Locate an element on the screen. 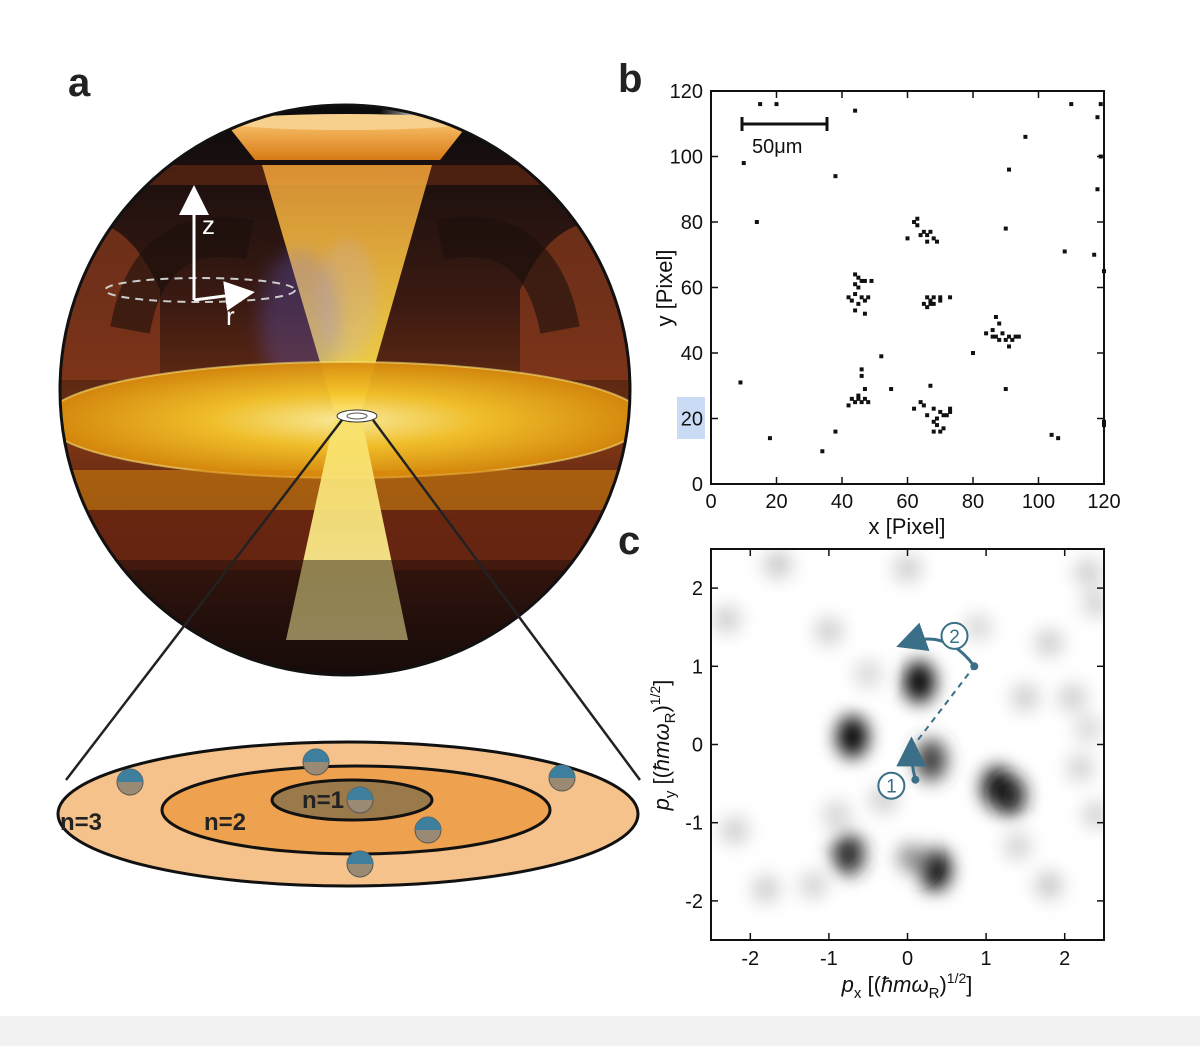 The image size is (1200, 1051). y-tick-label: 80 is located at coordinates (692, 223).